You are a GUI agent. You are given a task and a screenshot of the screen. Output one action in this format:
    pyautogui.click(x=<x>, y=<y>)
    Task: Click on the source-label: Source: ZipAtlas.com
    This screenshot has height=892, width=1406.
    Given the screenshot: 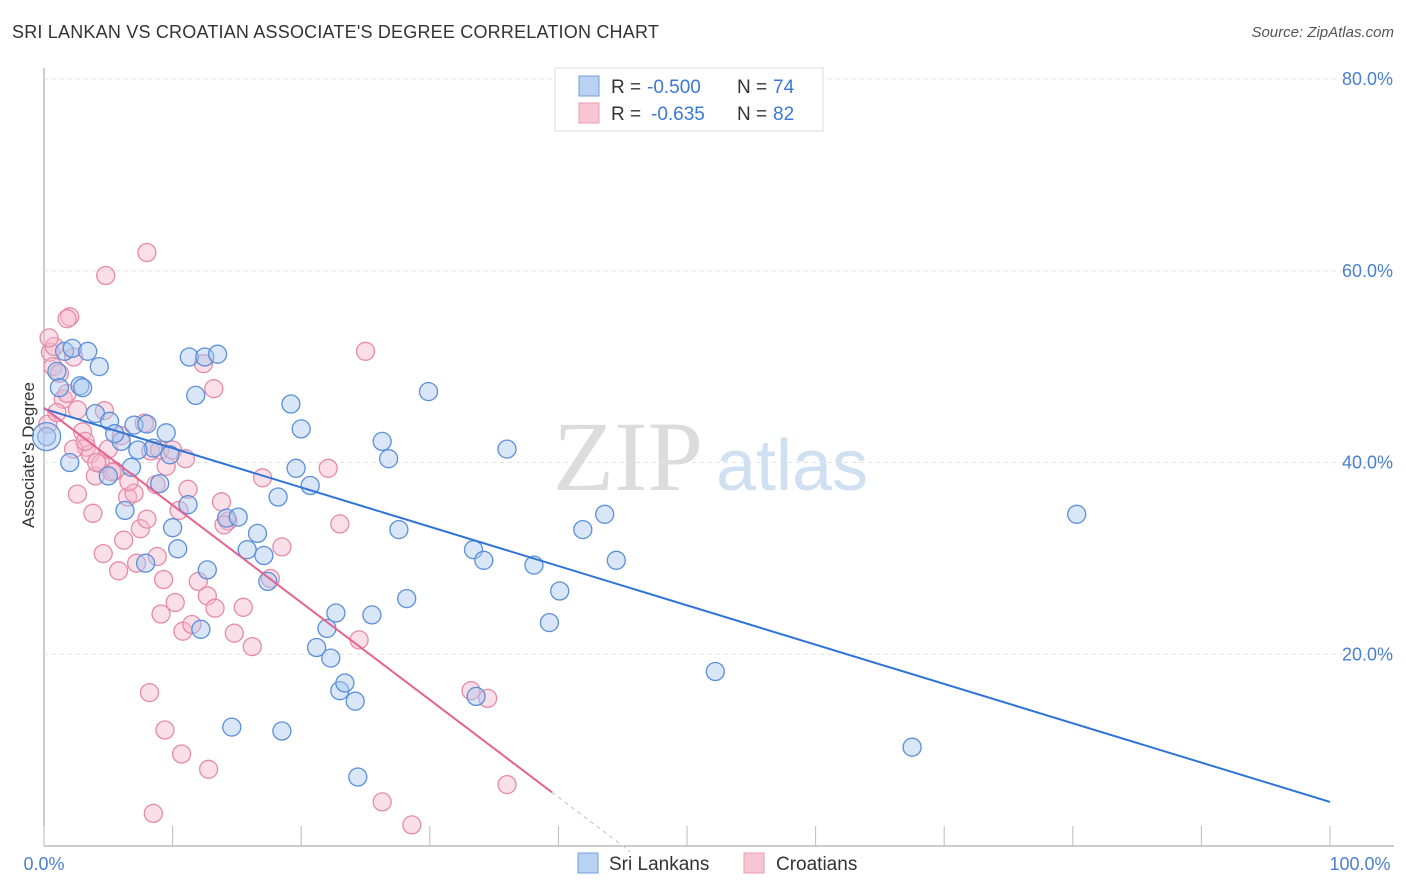 What is the action you would take?
    pyautogui.click(x=1322, y=32)
    